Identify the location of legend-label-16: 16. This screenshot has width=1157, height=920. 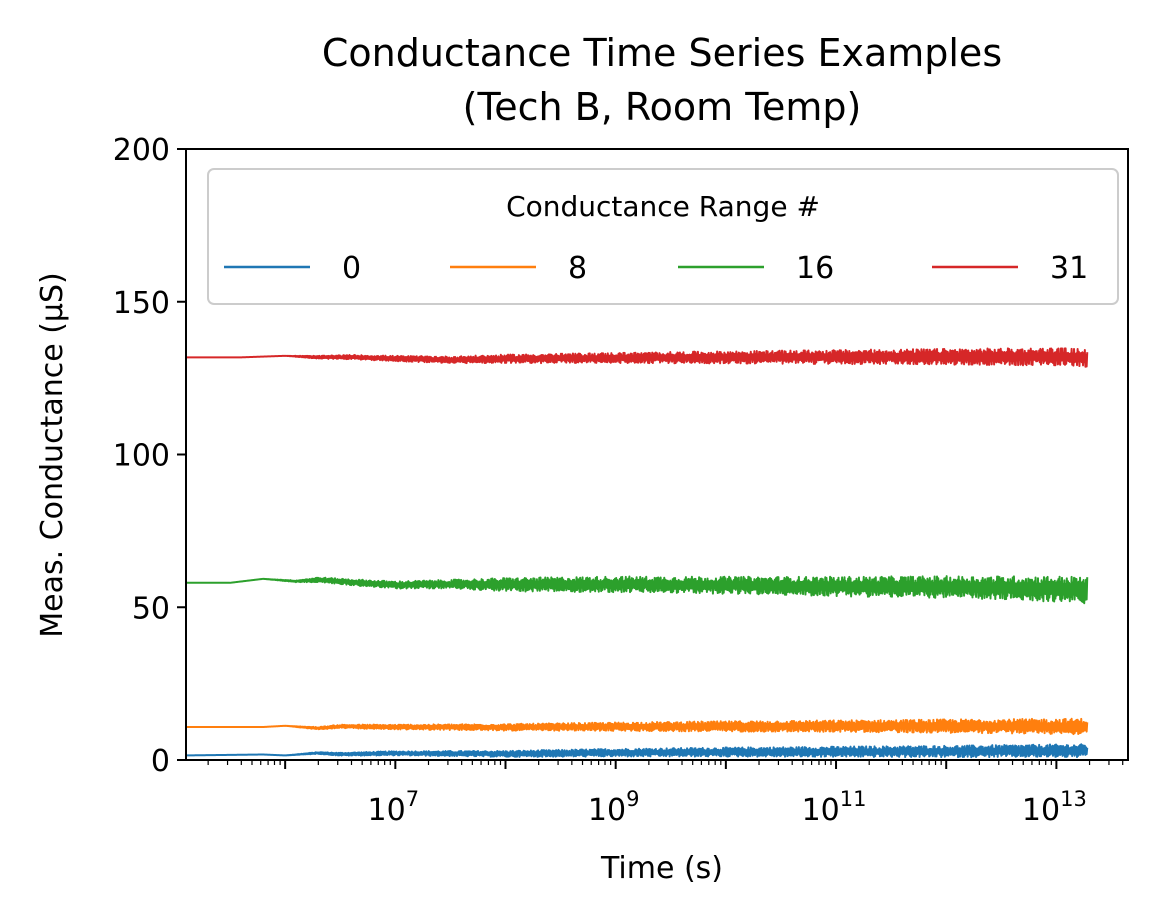
(815, 268).